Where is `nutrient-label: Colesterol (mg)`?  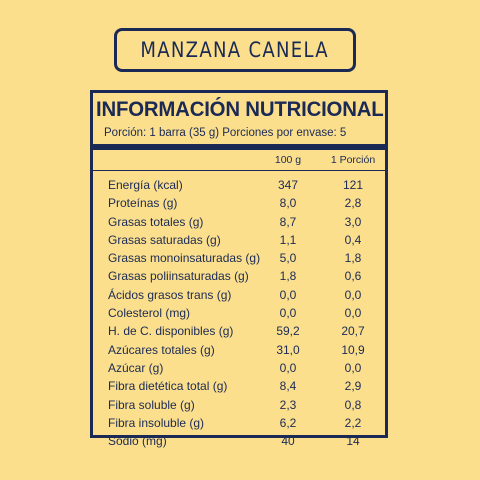
nutrient-label: Colesterol (mg) is located at coordinates (149, 313).